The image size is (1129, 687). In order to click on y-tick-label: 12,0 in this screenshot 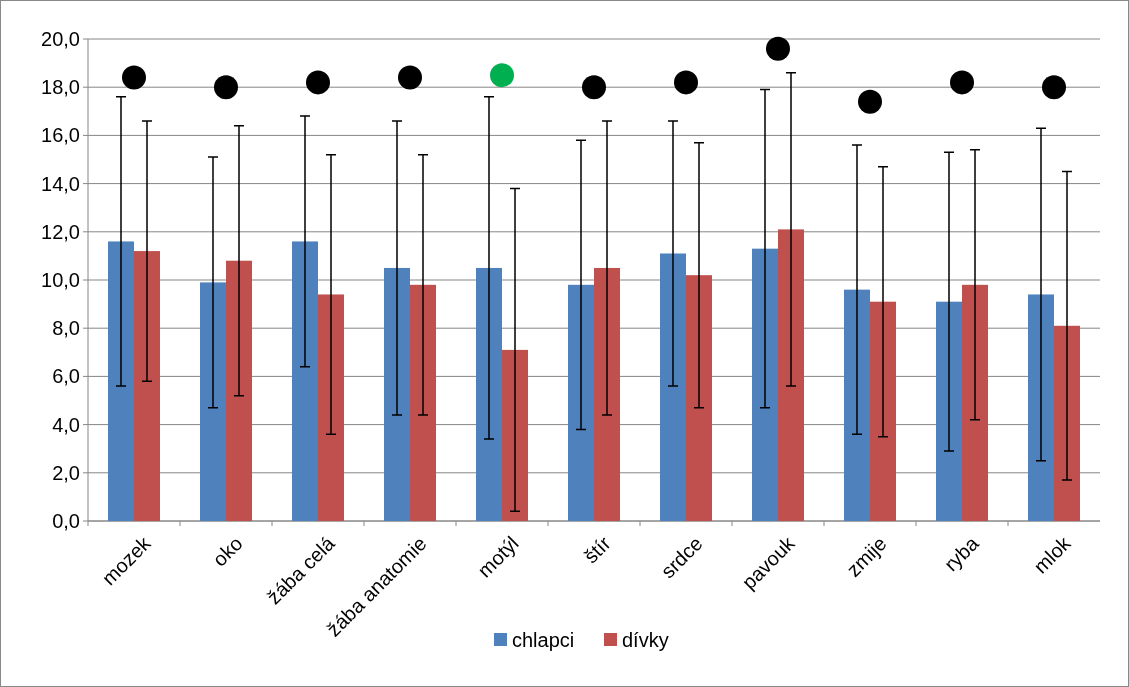, I will do `click(60, 231)`.